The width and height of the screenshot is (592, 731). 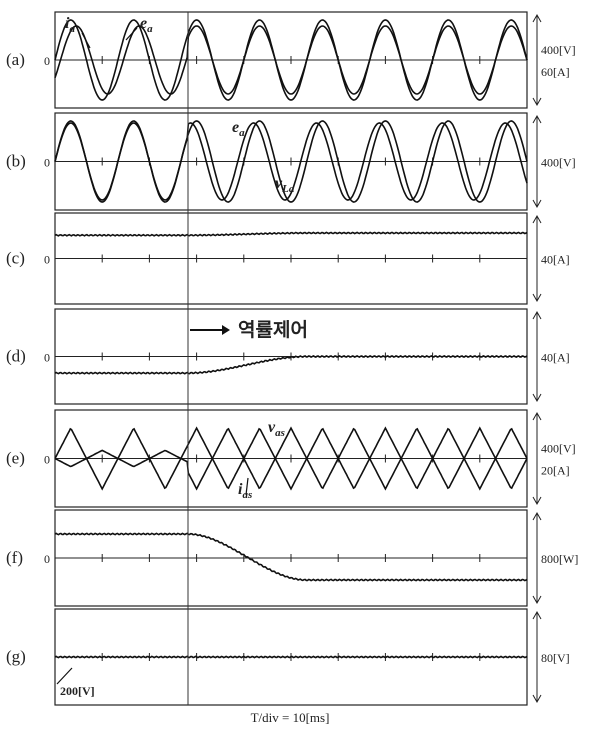 I want to click on panel-label-2: (b), so click(x=16, y=161).